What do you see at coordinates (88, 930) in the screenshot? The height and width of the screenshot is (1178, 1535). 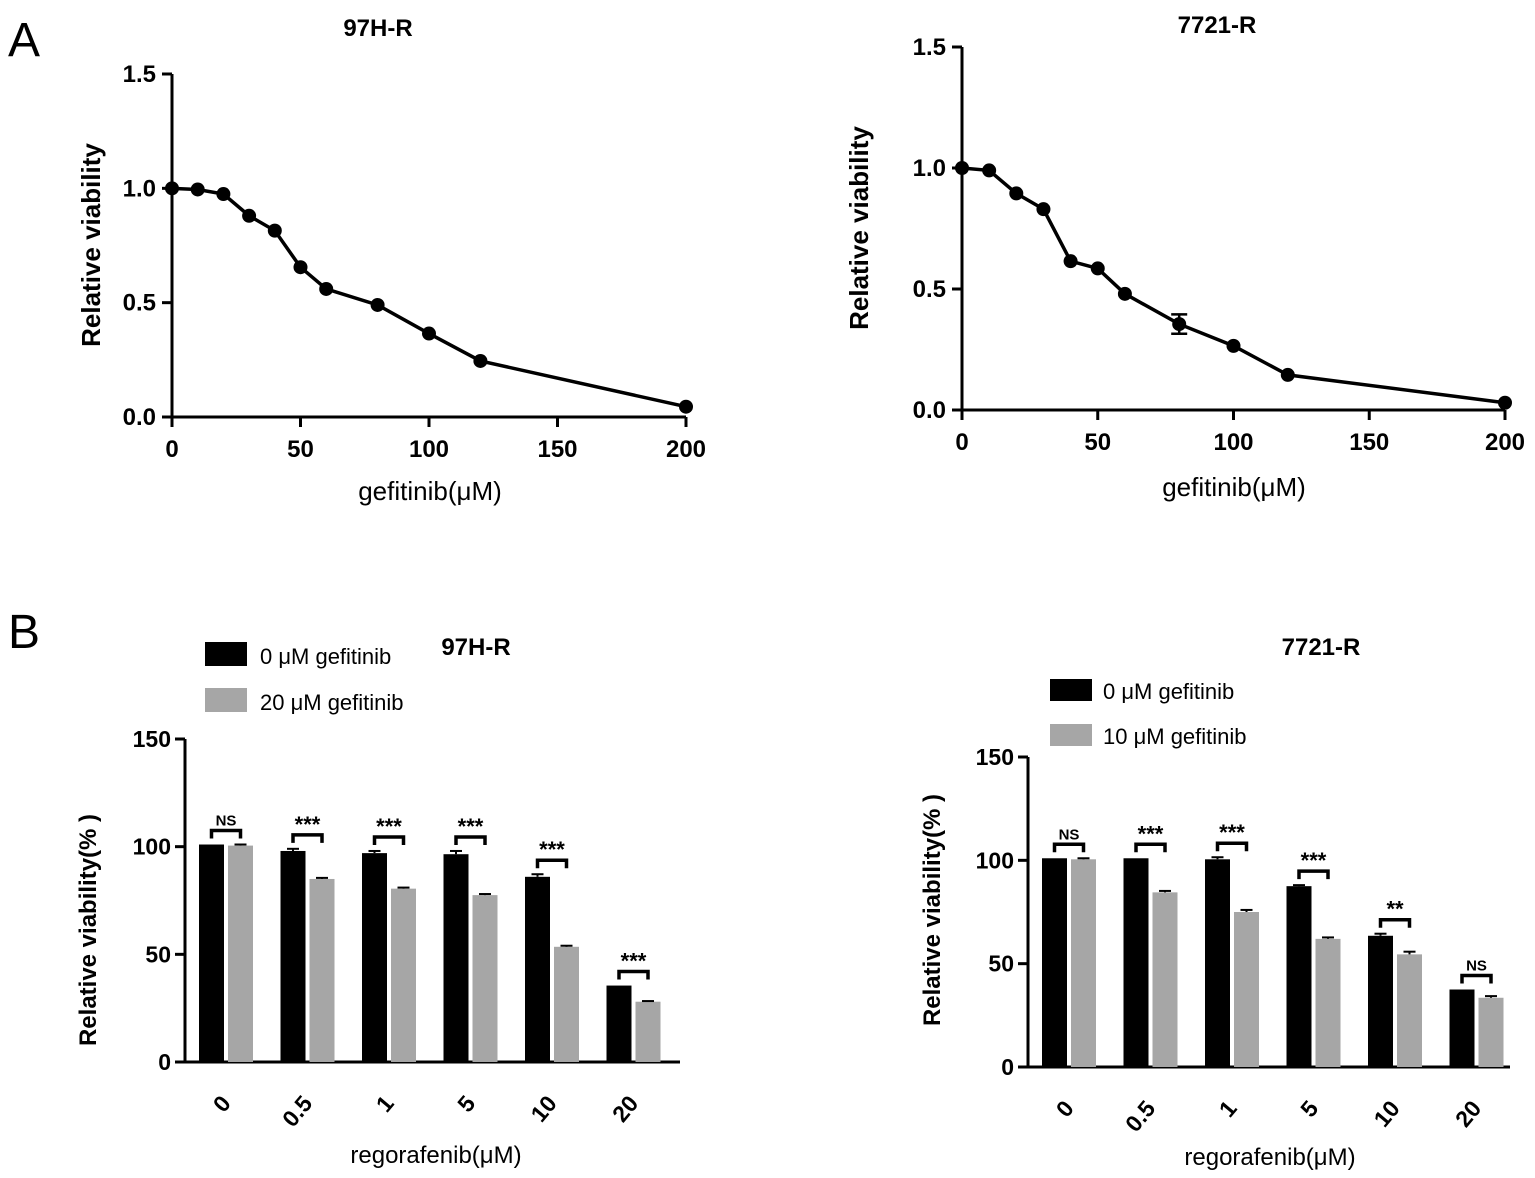 I see `y-axis-label: Relative viability(% )` at bounding box center [88, 930].